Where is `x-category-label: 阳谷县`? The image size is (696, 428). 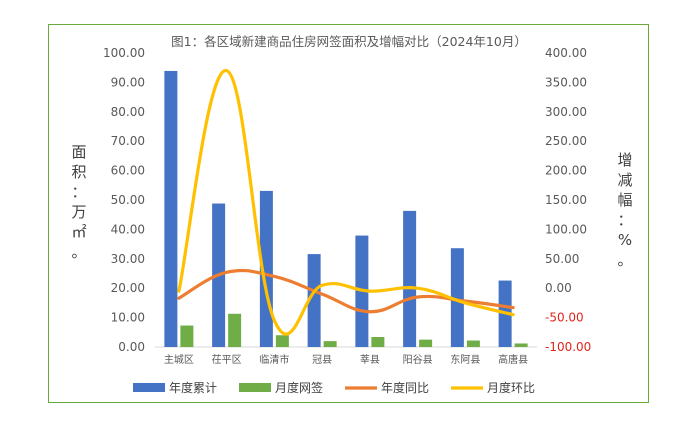 x-category-label: 阳谷县 is located at coordinates (418, 360).